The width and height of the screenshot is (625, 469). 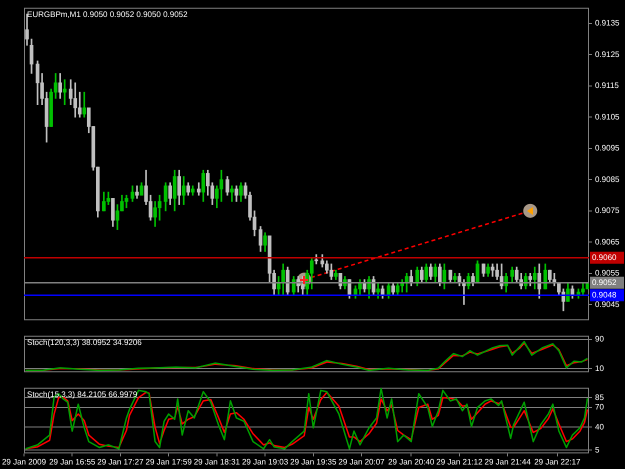 What do you see at coordinates (313, 461) in the screenshot?
I see `x-tick-label: 29 Jan 19:35` at bounding box center [313, 461].